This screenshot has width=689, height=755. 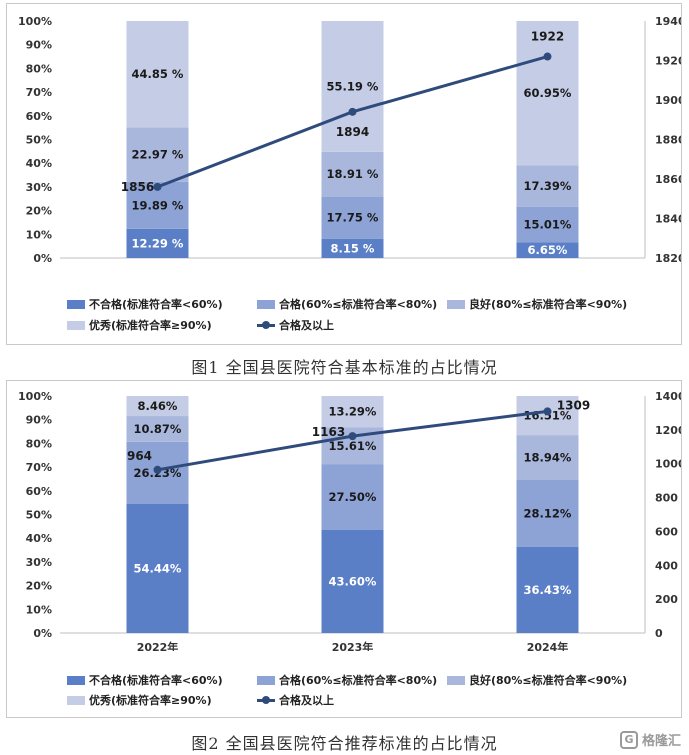 I want to click on y-right-tick-label: 1840, so click(x=668, y=219).